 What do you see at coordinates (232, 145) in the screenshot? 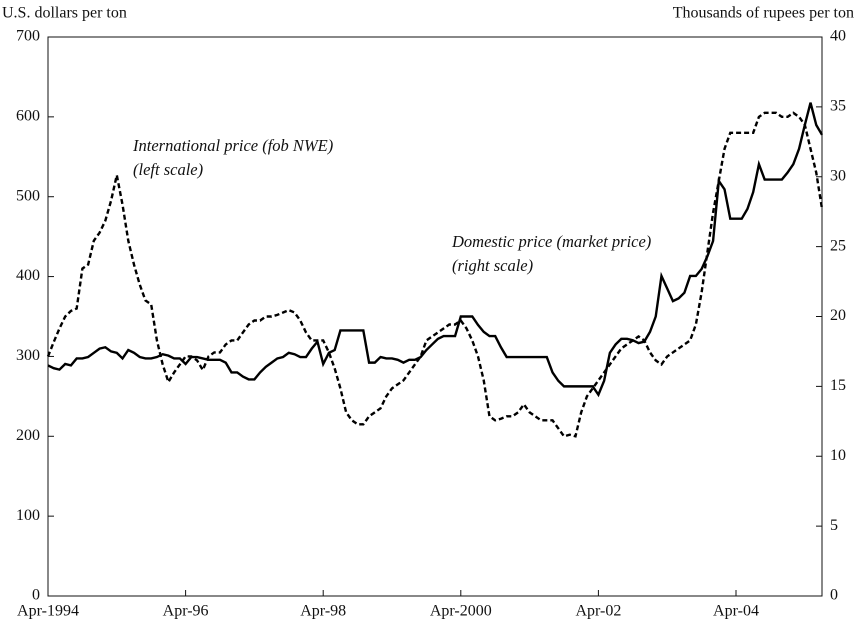
I see `series-annotation: International price (fob NWE)` at bounding box center [232, 145].